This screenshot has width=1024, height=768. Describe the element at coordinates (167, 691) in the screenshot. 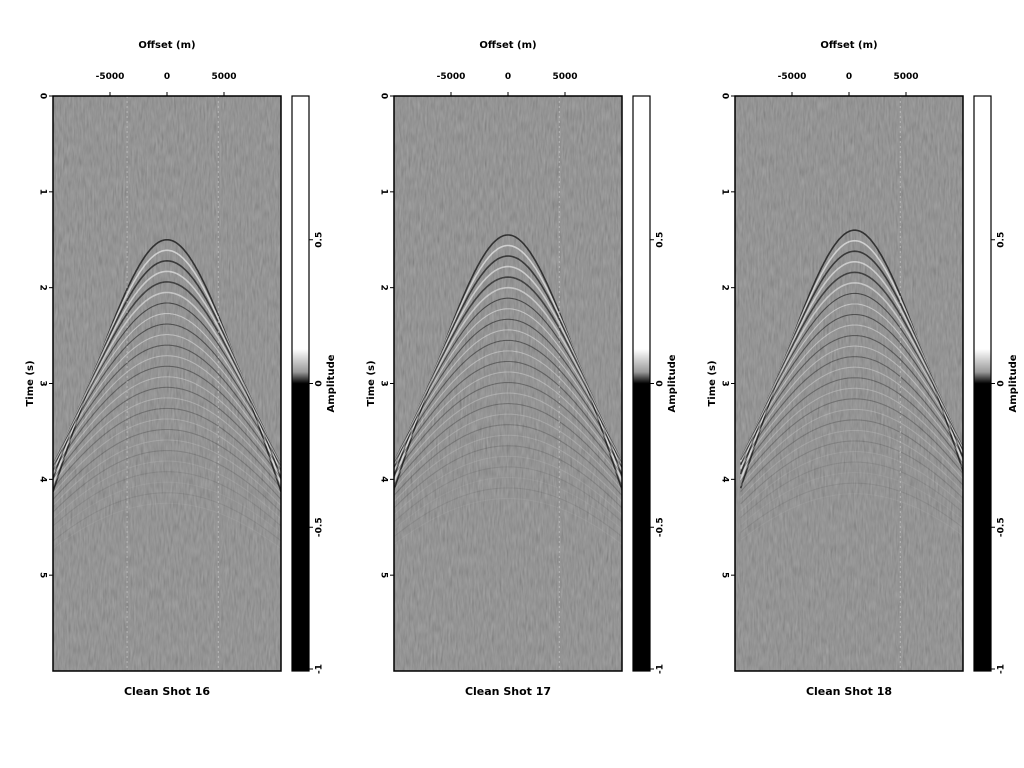

I see `plot-title: Clean Shot 16` at that location.